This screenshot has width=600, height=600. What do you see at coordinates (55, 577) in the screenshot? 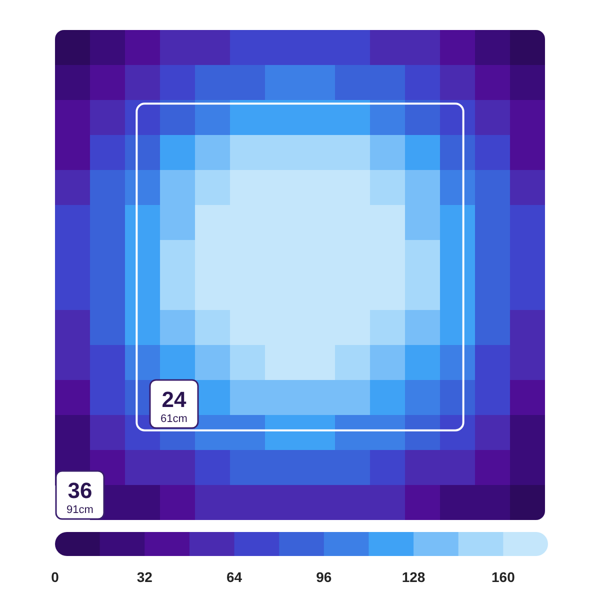
I see `color-bar-label: 0` at bounding box center [55, 577].